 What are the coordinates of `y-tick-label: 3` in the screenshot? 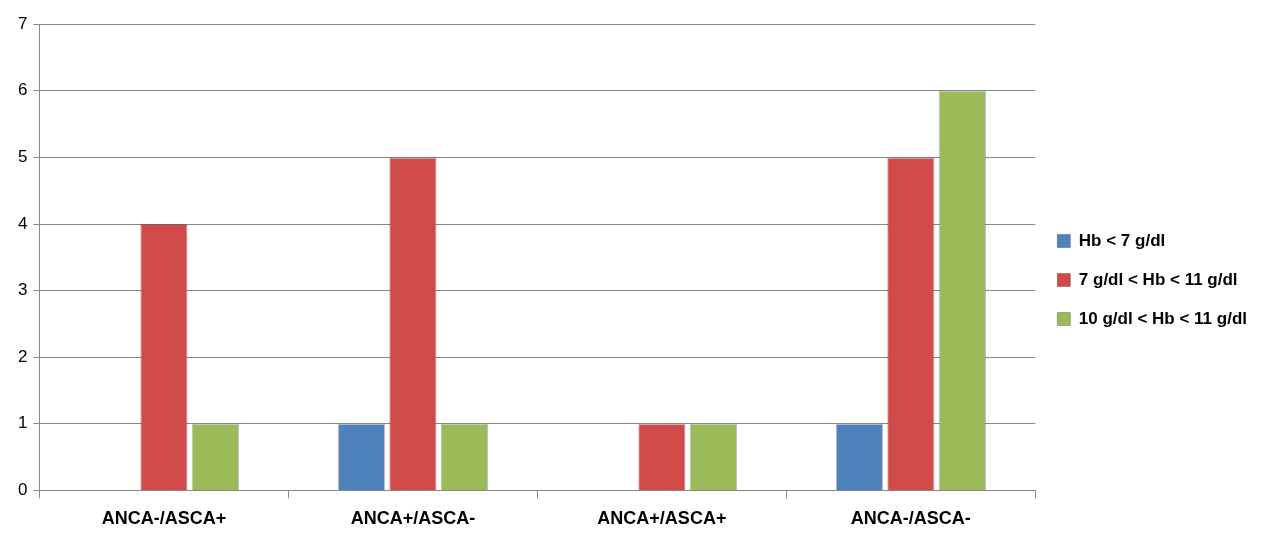 It's located at (22, 290).